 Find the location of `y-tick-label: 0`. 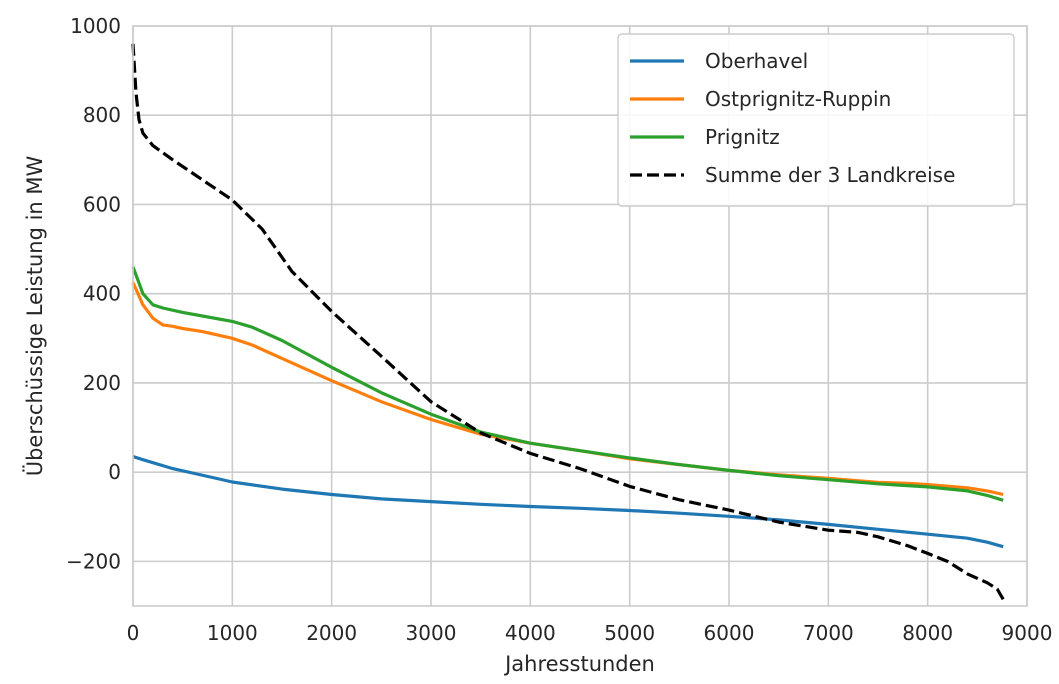

y-tick-label: 0 is located at coordinates (114, 472).